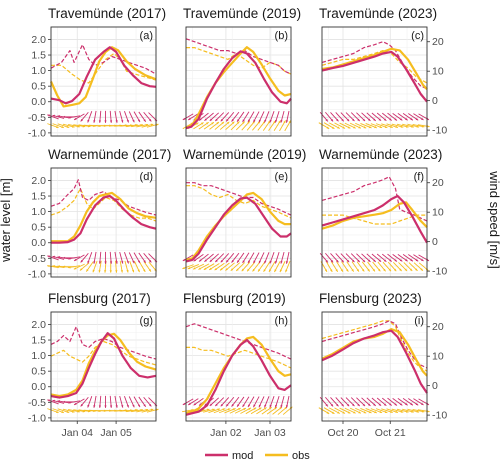 The image size is (500, 468). I want to click on x-tick-label: Jan 05, so click(116, 433).